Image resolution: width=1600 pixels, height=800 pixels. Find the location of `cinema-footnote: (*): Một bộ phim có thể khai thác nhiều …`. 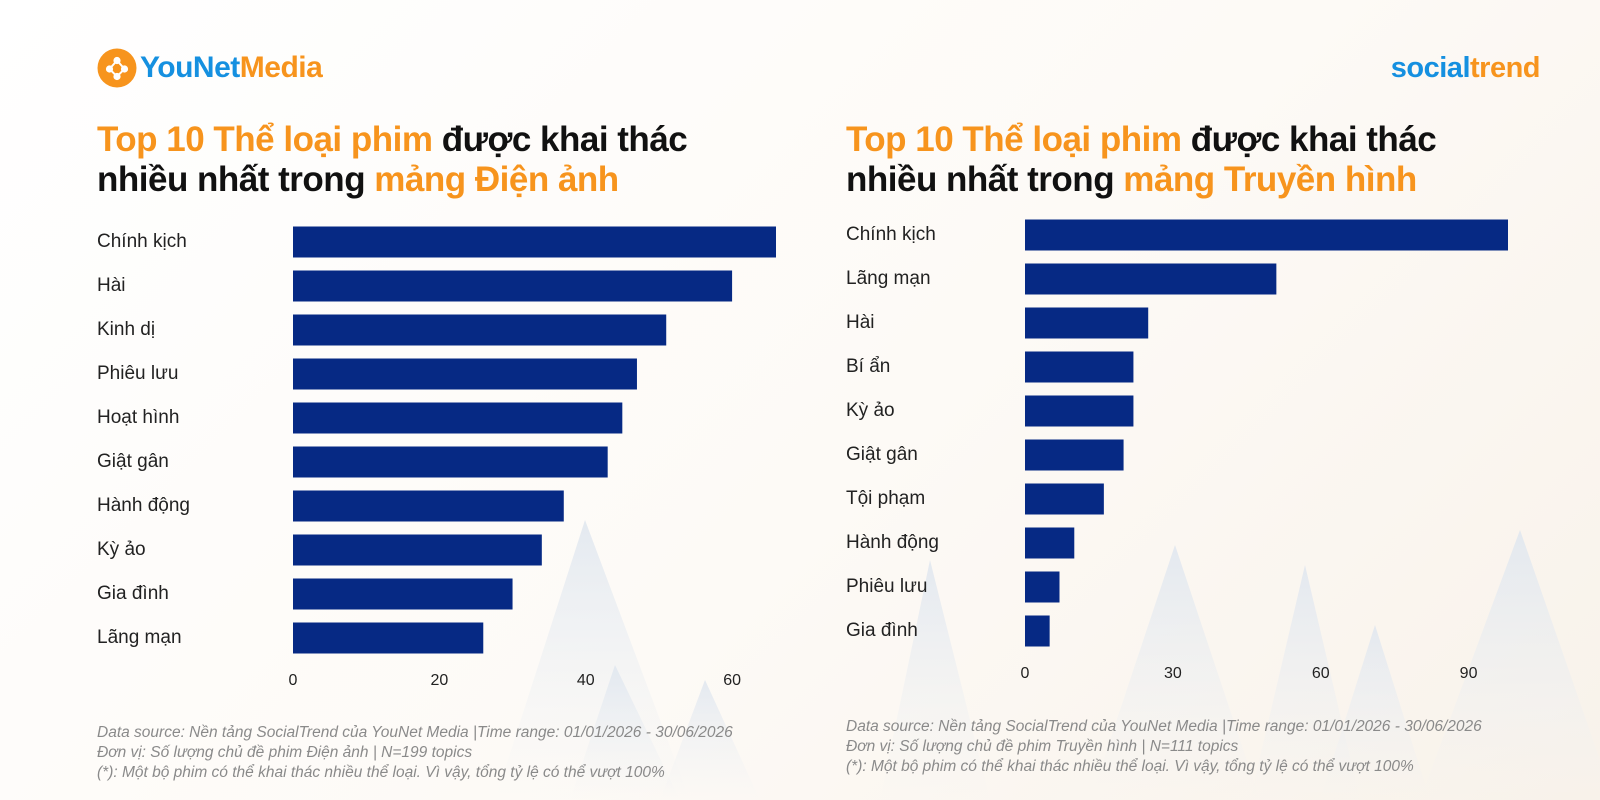

cinema-footnote: (*): Một bộ phim có thể khai thác nhiều … is located at coordinates (381, 772).